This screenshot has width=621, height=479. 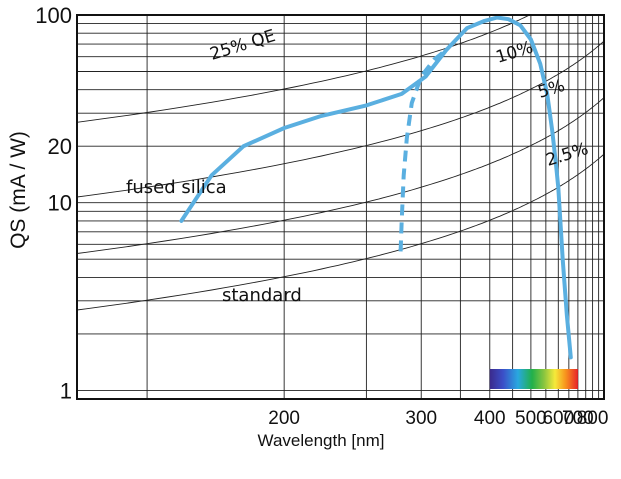 What do you see at coordinates (515, 53) in the screenshot?
I see `qe-line-label: 10%` at bounding box center [515, 53].